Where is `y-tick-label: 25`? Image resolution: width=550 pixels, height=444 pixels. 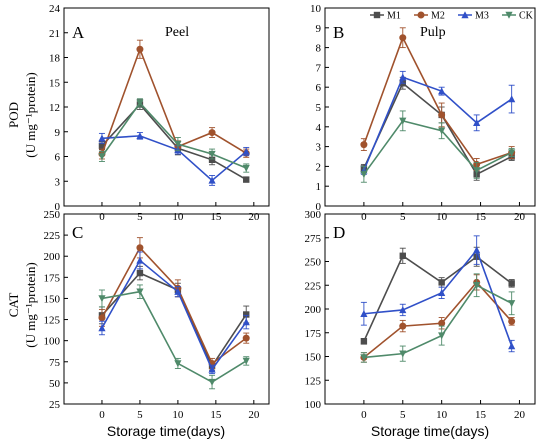 y-tick-label: 25 is located at coordinates (55, 405).